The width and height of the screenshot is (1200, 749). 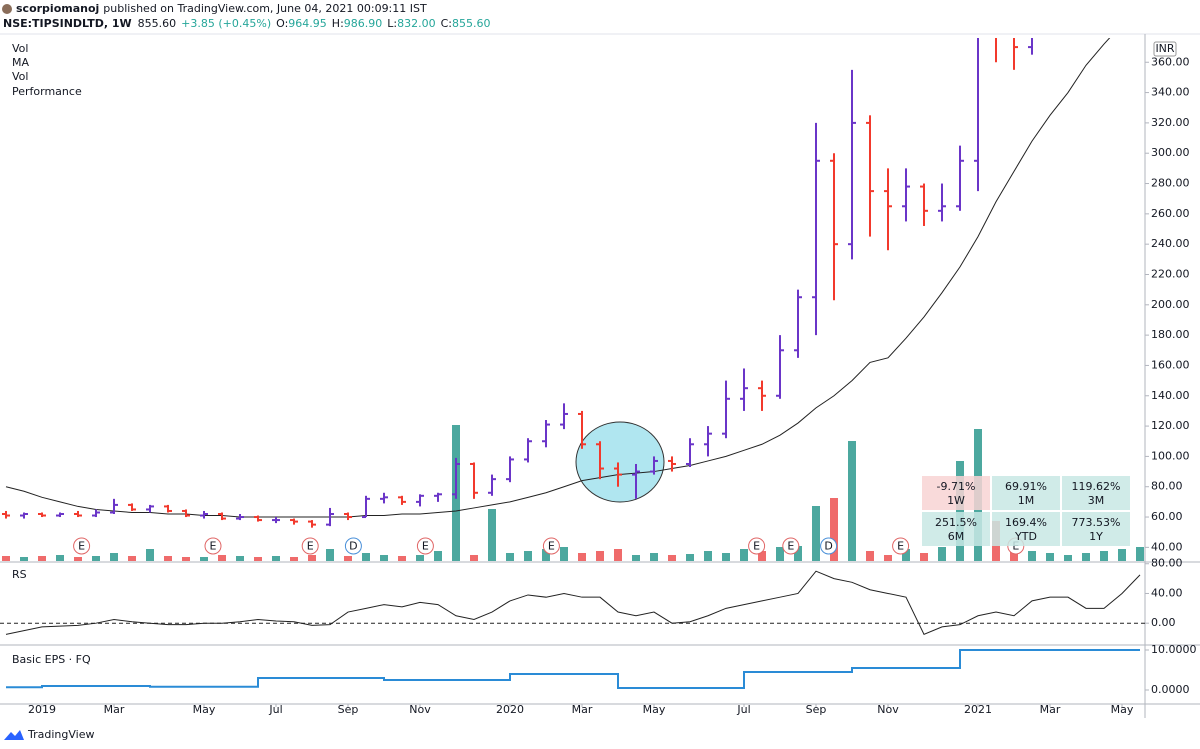 What do you see at coordinates (14, 735) in the screenshot?
I see `logo` at bounding box center [14, 735].